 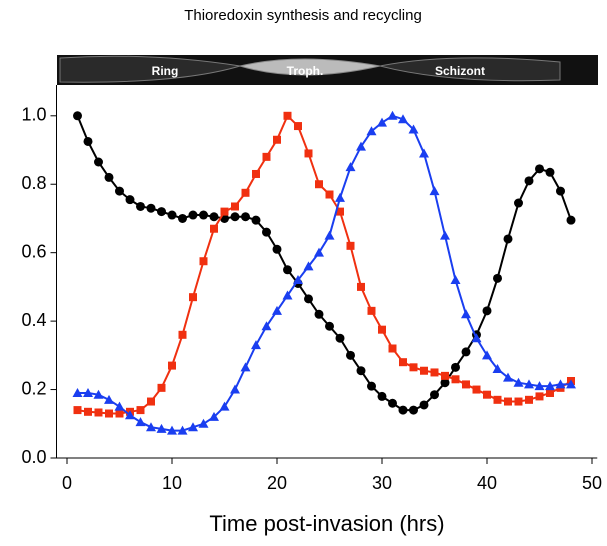 I want to click on x-tick-label: 0, so click(x=67, y=483).